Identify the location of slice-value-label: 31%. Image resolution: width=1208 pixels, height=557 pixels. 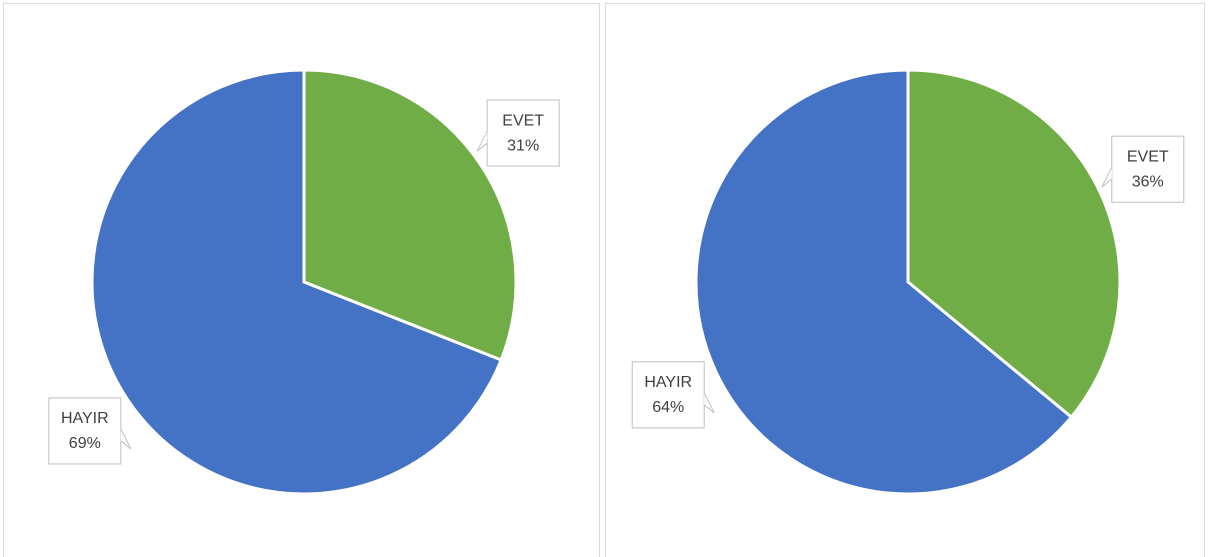
(523, 145).